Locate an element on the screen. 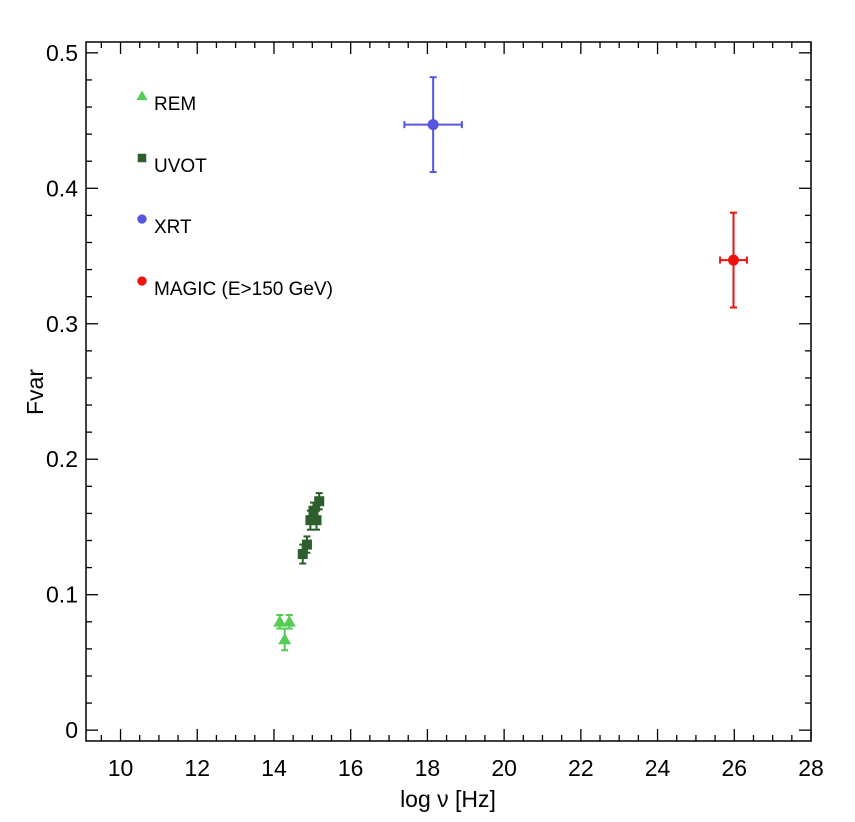 The height and width of the screenshot is (822, 855). x-tick-label: 14 is located at coordinates (274, 768).